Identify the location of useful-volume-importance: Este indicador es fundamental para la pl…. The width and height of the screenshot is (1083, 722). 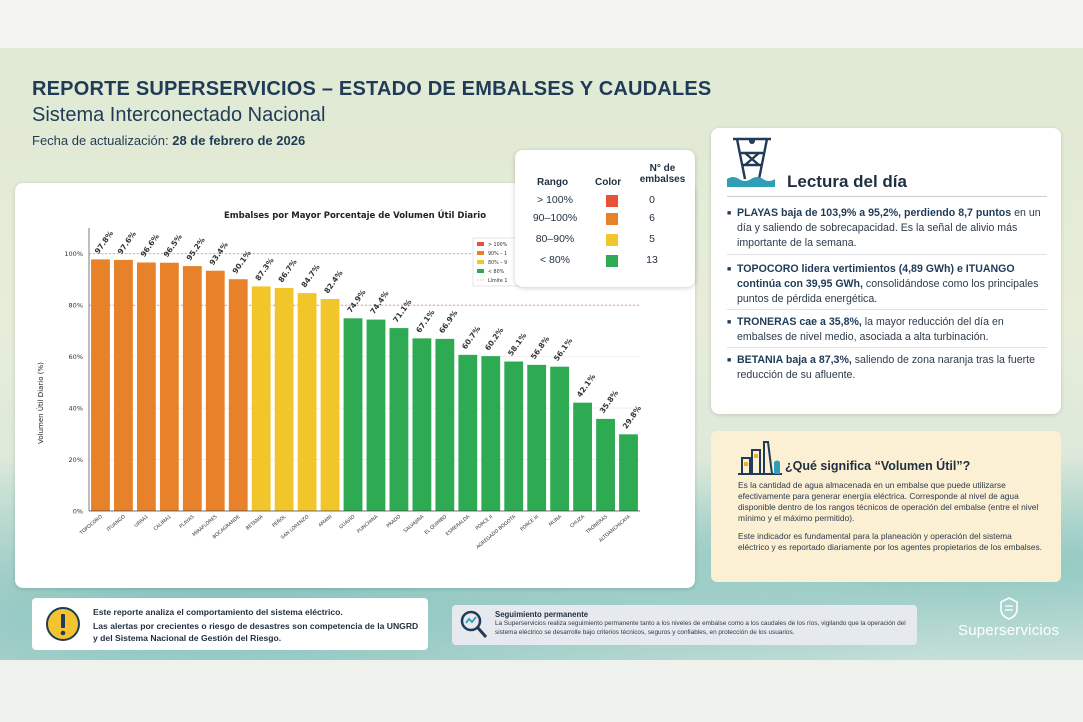
(890, 541).